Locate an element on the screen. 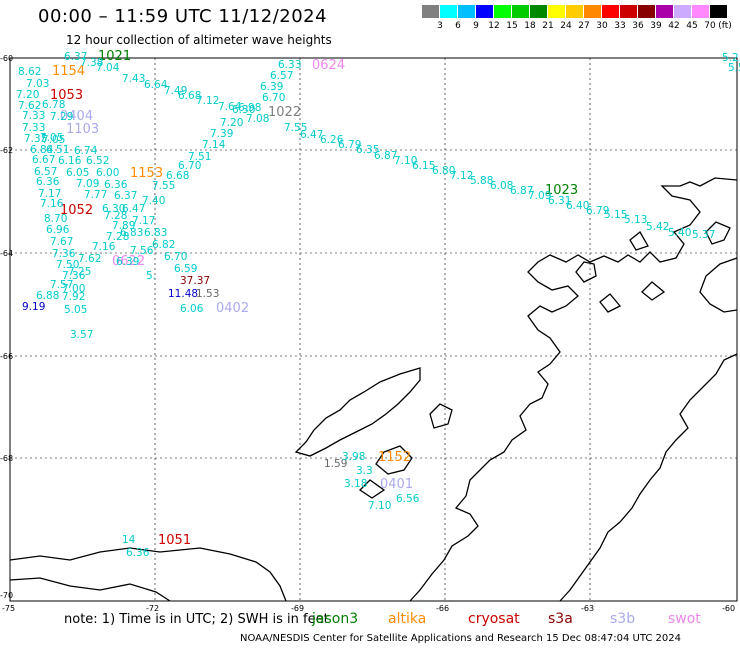 This screenshot has height=650, width=740. wave-height-value: 6.37 is located at coordinates (125, 196).